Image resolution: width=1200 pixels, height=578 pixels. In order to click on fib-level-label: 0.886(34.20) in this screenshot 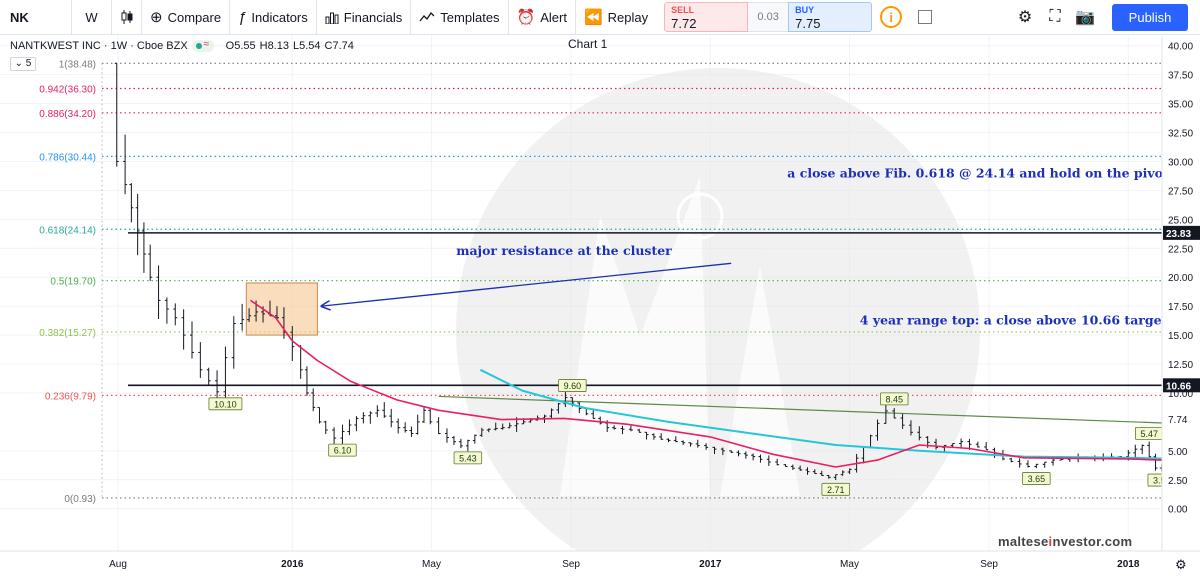, I will do `click(67, 114)`.